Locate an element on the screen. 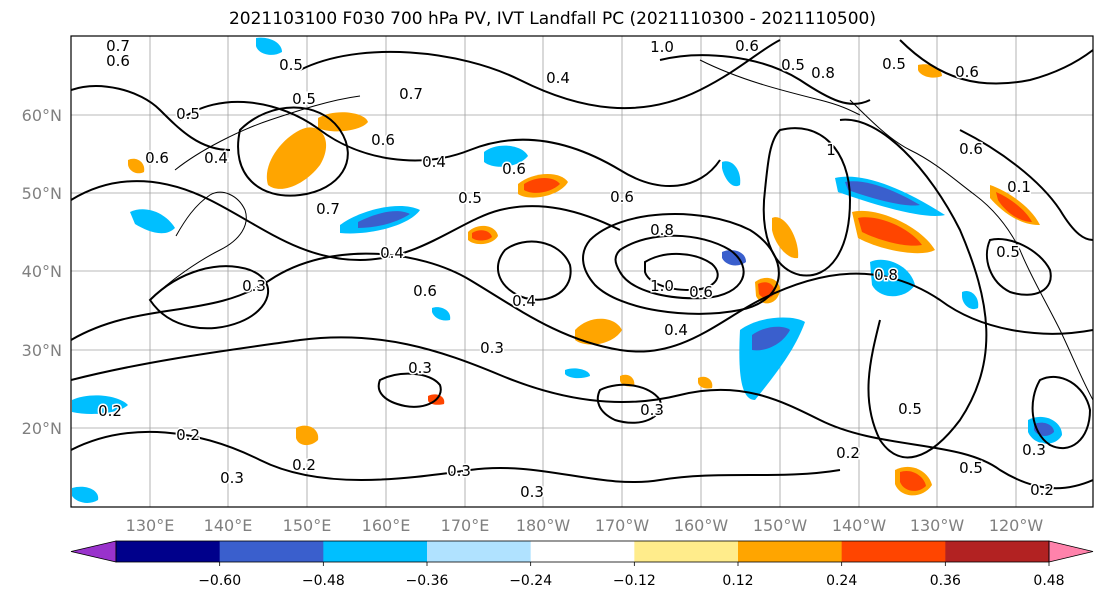  colorbar-tick-label: 0.48 is located at coordinates (1048, 581).